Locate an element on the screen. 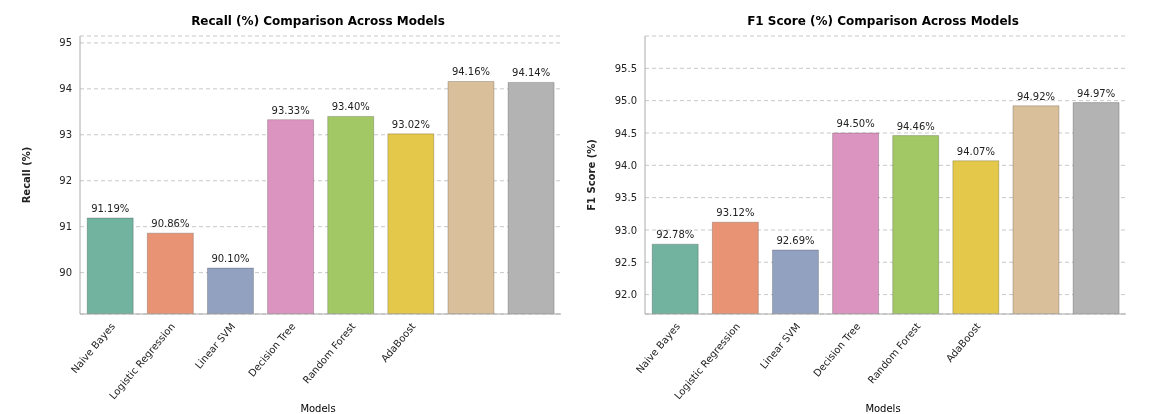  y-tick-label: 92.5 is located at coordinates (625, 262).